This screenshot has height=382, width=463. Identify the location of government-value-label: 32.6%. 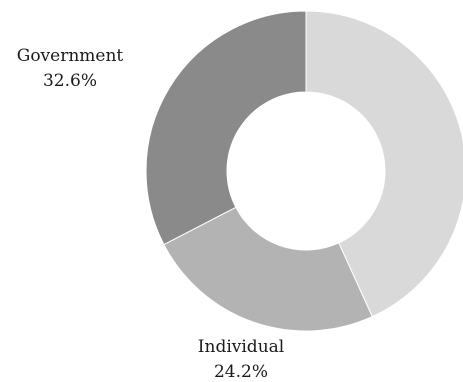
(70, 81).